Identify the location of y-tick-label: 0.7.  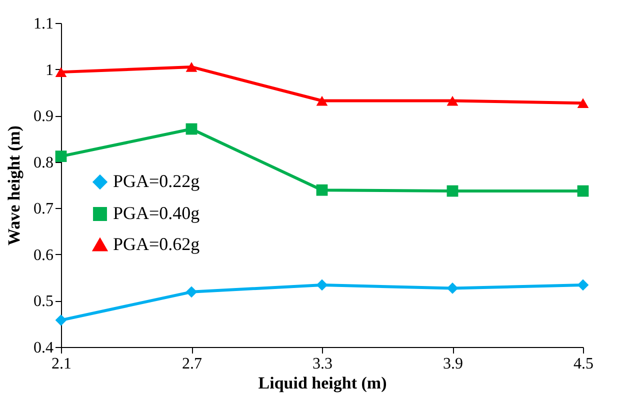
(44, 209).